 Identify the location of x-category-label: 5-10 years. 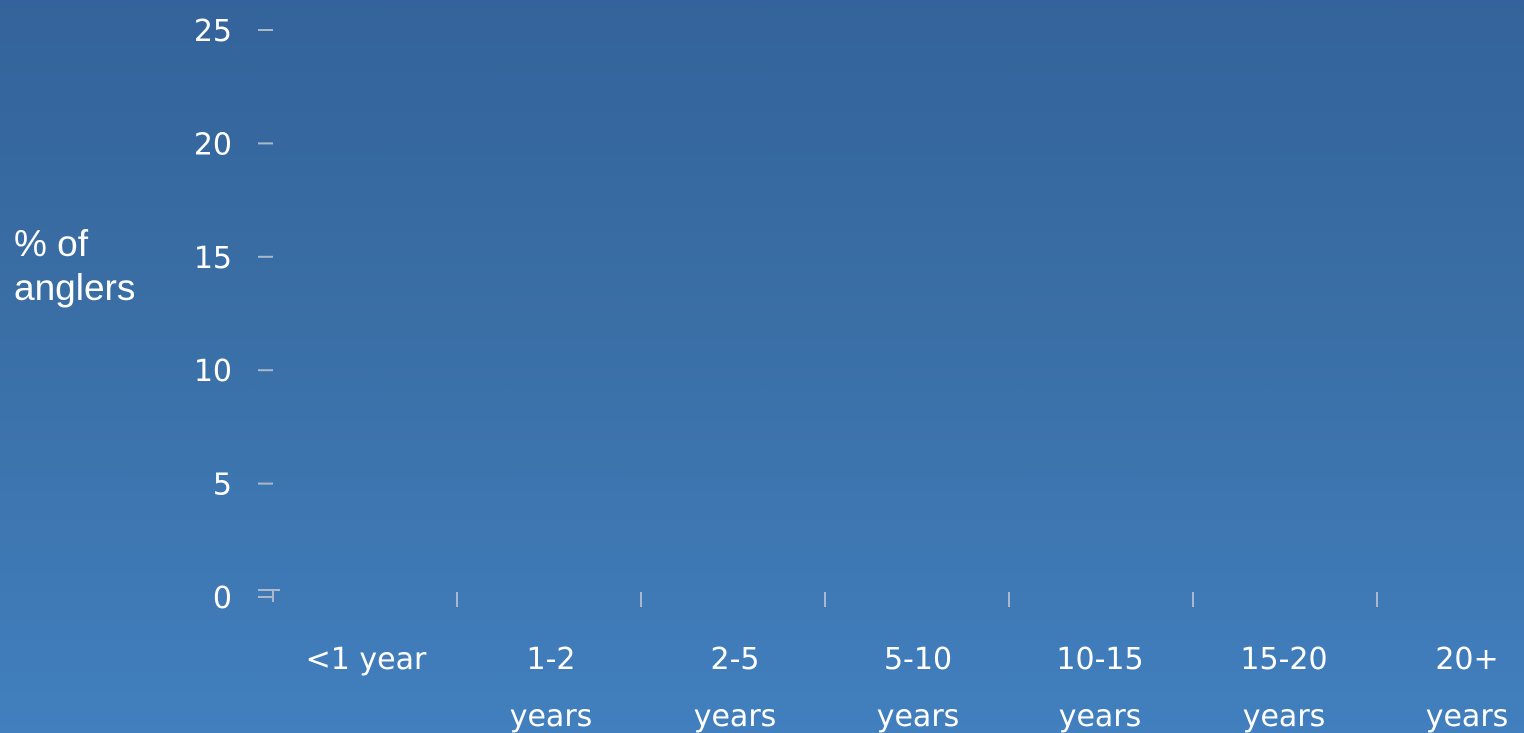
(918, 687).